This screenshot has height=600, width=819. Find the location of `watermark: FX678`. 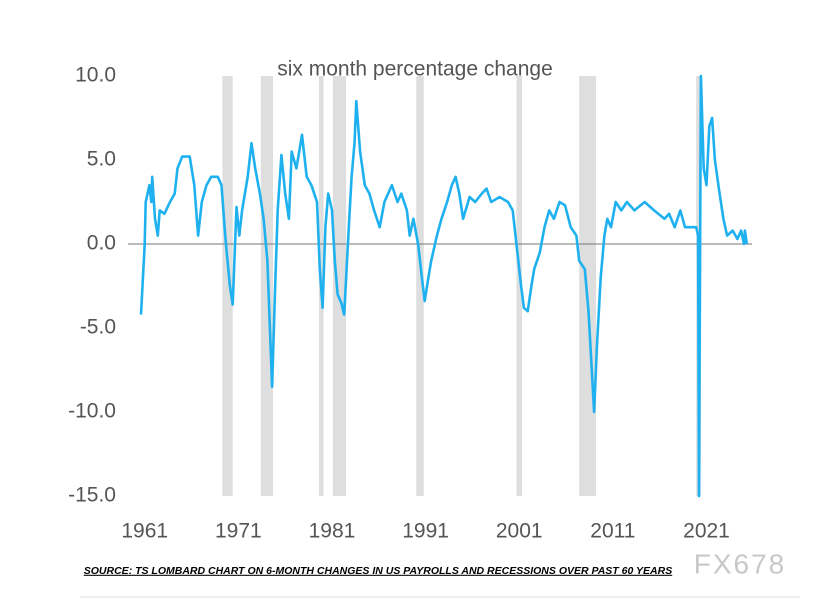

watermark: FX678 is located at coordinates (740, 563).